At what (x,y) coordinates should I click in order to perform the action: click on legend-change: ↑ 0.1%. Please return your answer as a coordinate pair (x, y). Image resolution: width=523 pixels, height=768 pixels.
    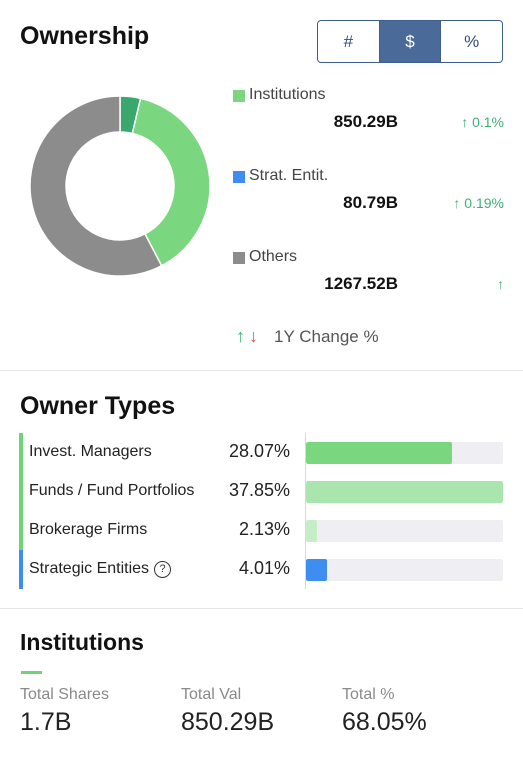
    Looking at the image, I should click on (482, 122).